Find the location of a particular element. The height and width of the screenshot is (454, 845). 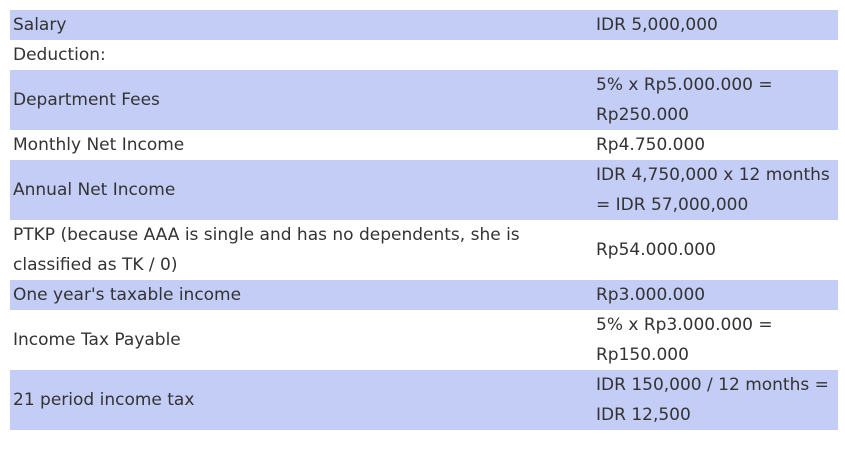

table-row-salary: Salary IDR 5,000,000 is located at coordinates (424, 25).